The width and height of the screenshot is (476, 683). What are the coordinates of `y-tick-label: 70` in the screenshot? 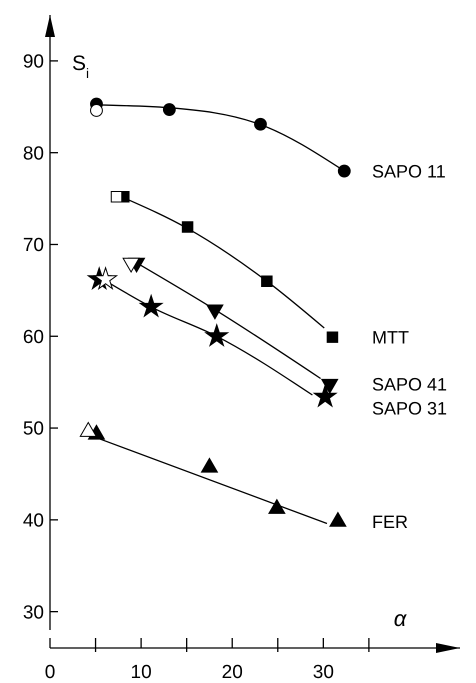 It's located at (33, 245).